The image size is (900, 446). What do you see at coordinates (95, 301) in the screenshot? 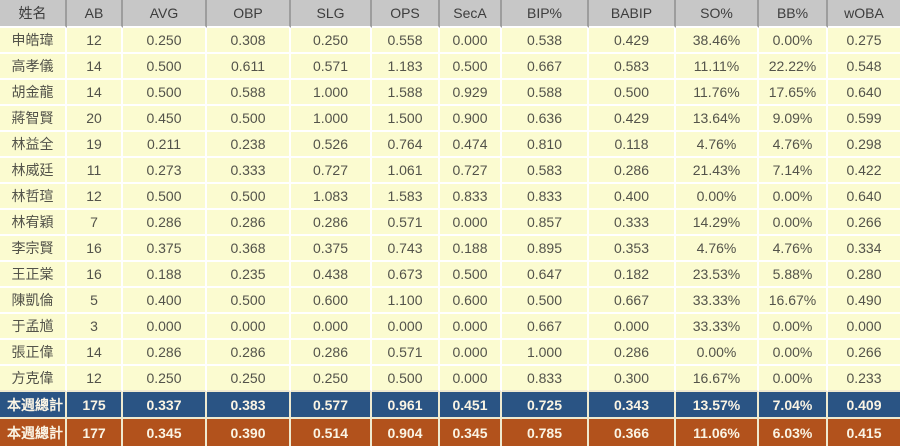
I see `stat-cell: 5` at bounding box center [95, 301].